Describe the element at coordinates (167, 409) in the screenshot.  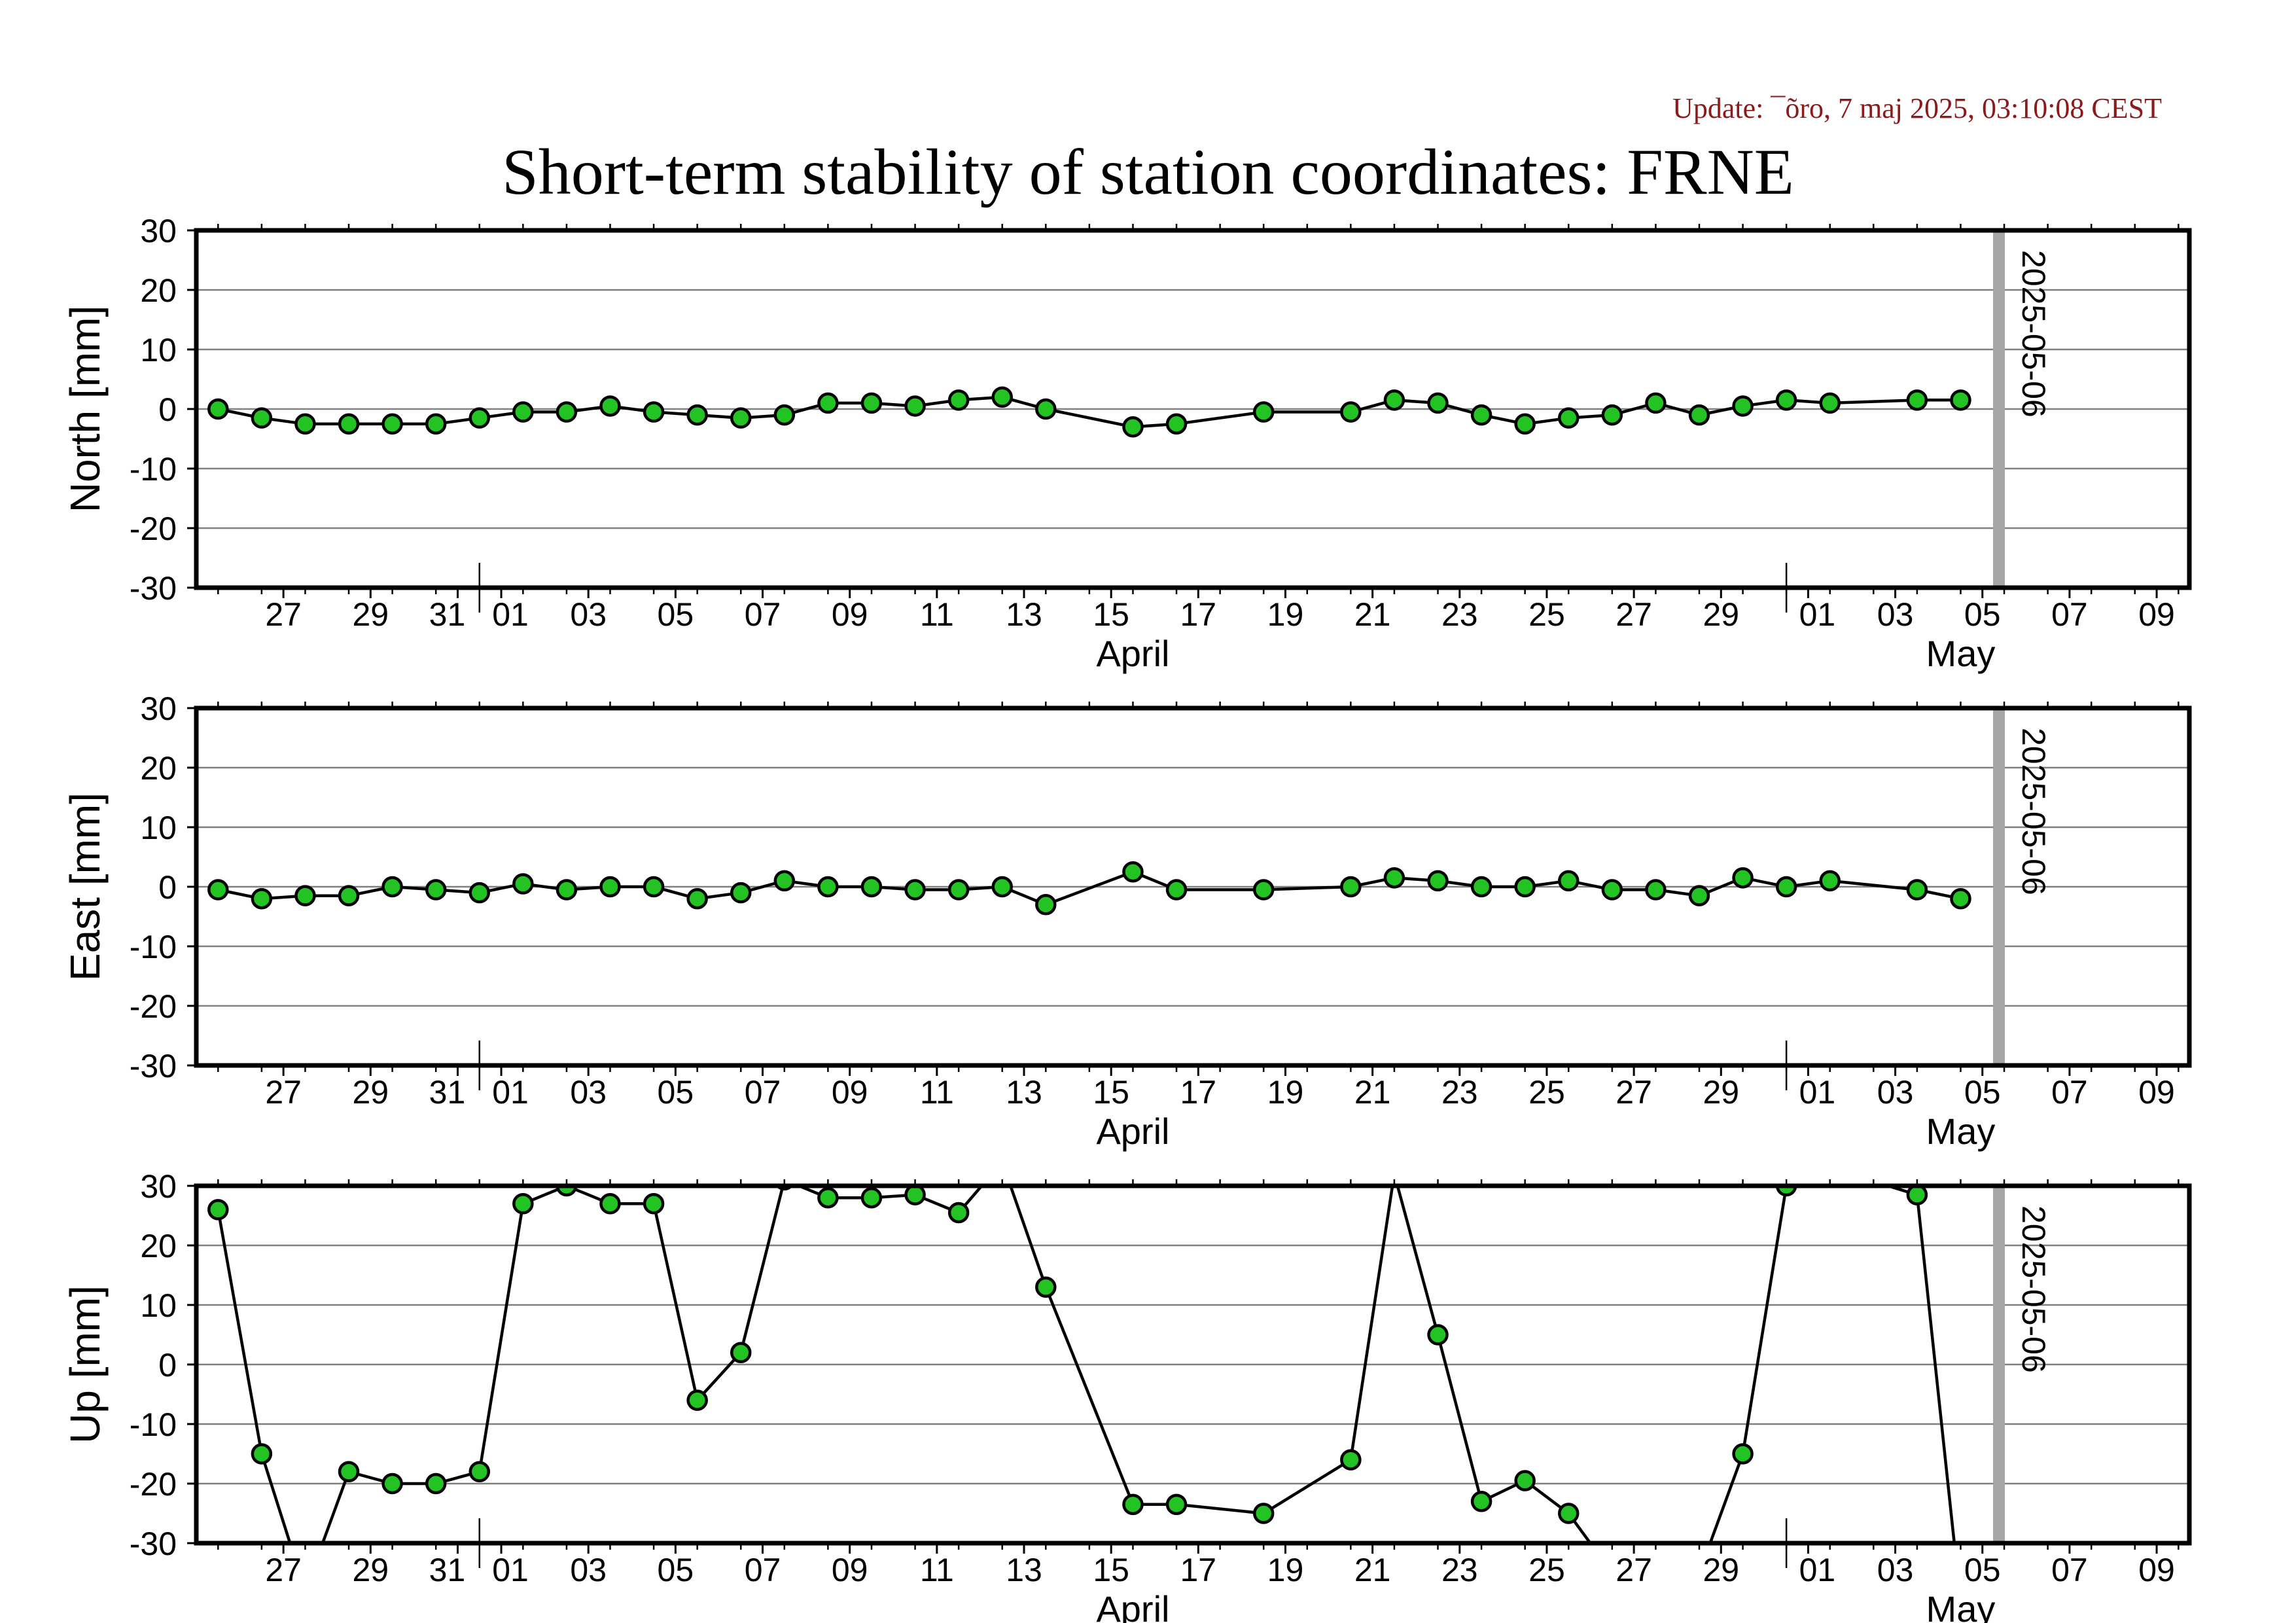
I see `y-tick-label: 0` at that location.